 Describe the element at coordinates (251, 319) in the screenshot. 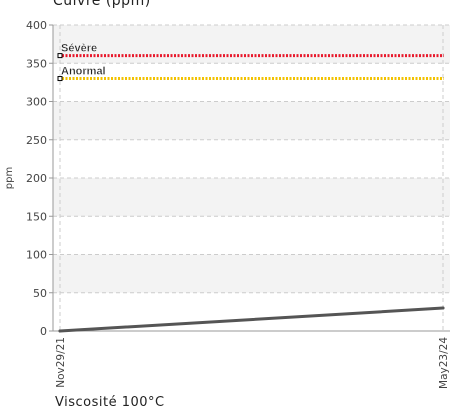

I see `series-line` at that location.